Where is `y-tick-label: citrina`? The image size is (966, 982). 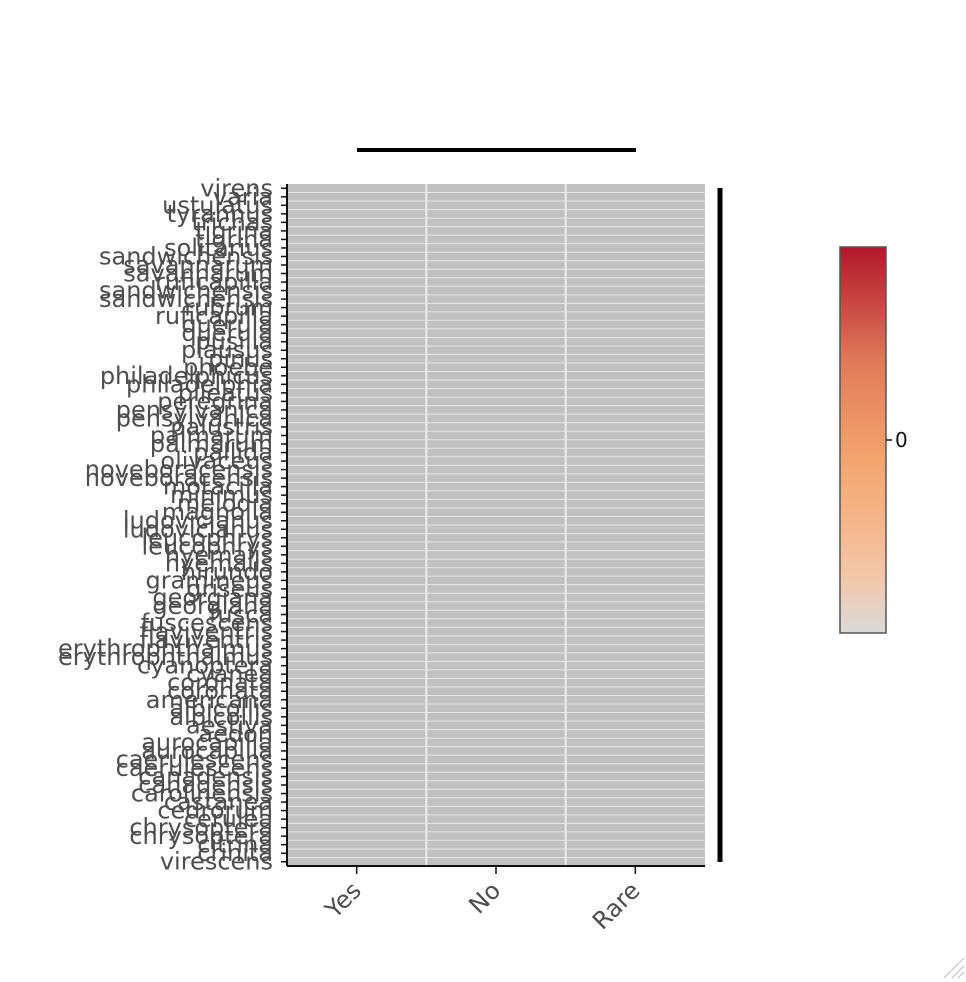 y-tick-label: citrina is located at coordinates (235, 845).